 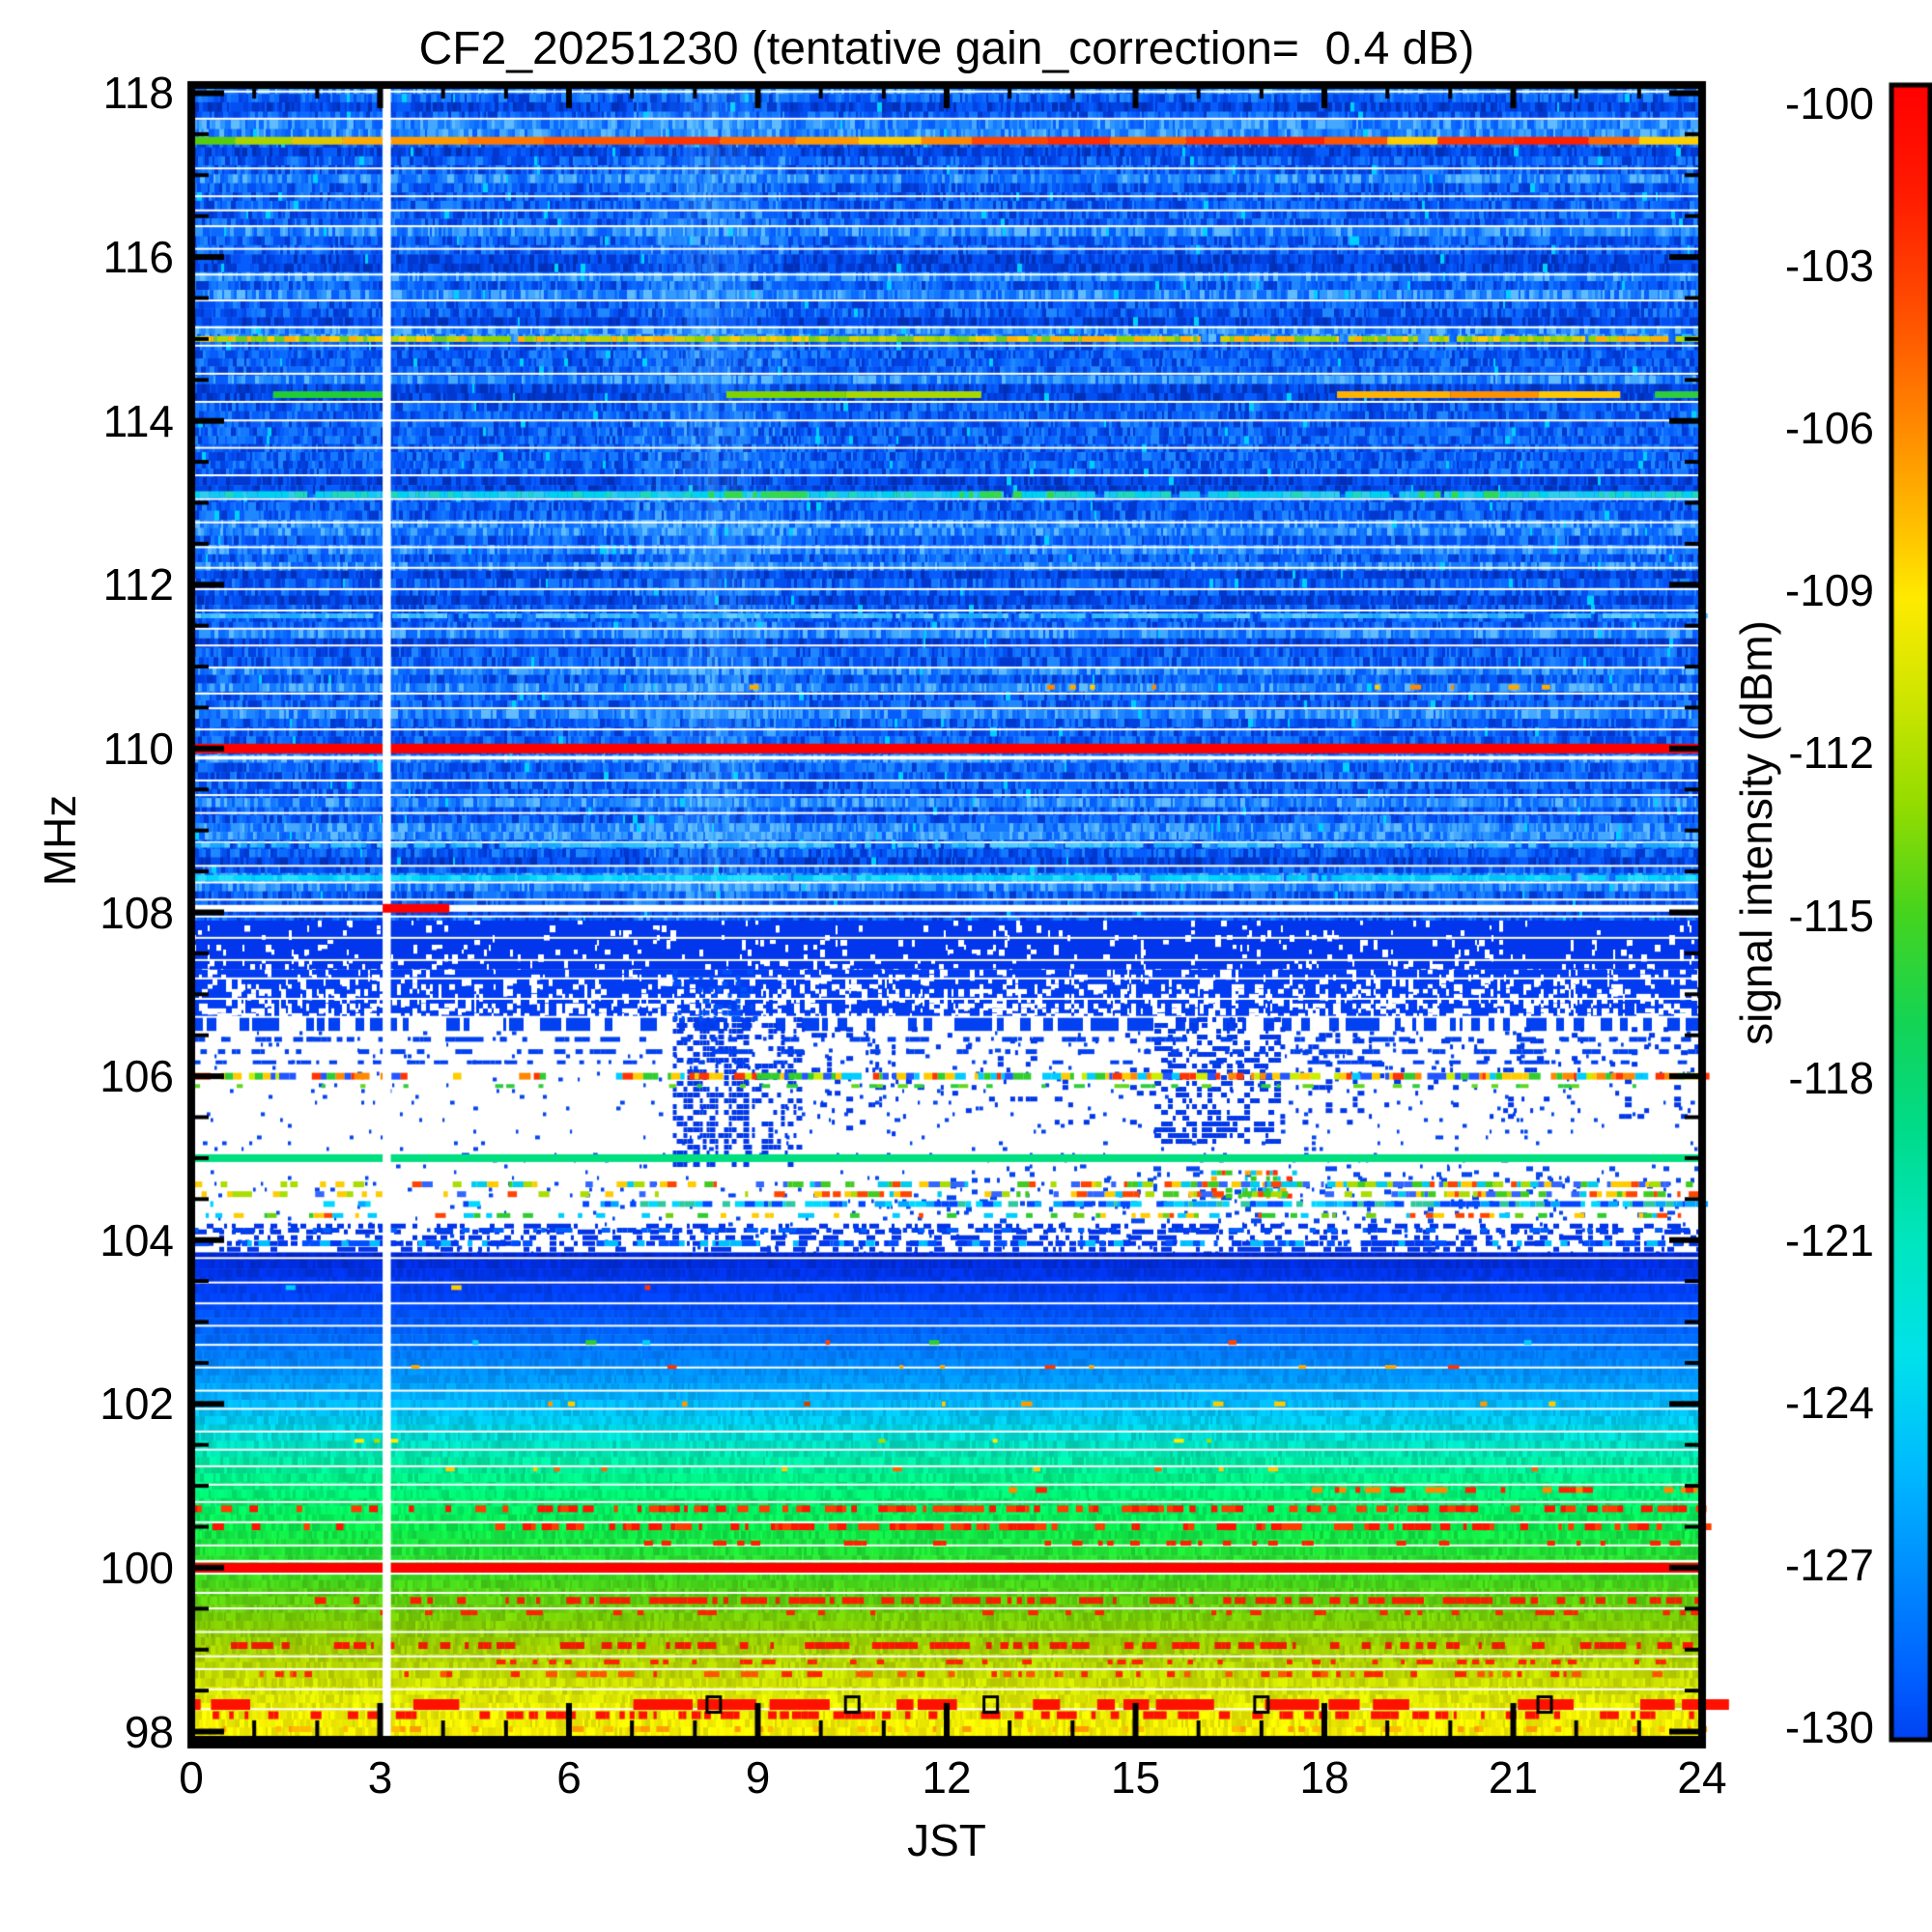 What do you see at coordinates (1829, 1239) in the screenshot?
I see `colorbar-tick-label: -121` at bounding box center [1829, 1239].